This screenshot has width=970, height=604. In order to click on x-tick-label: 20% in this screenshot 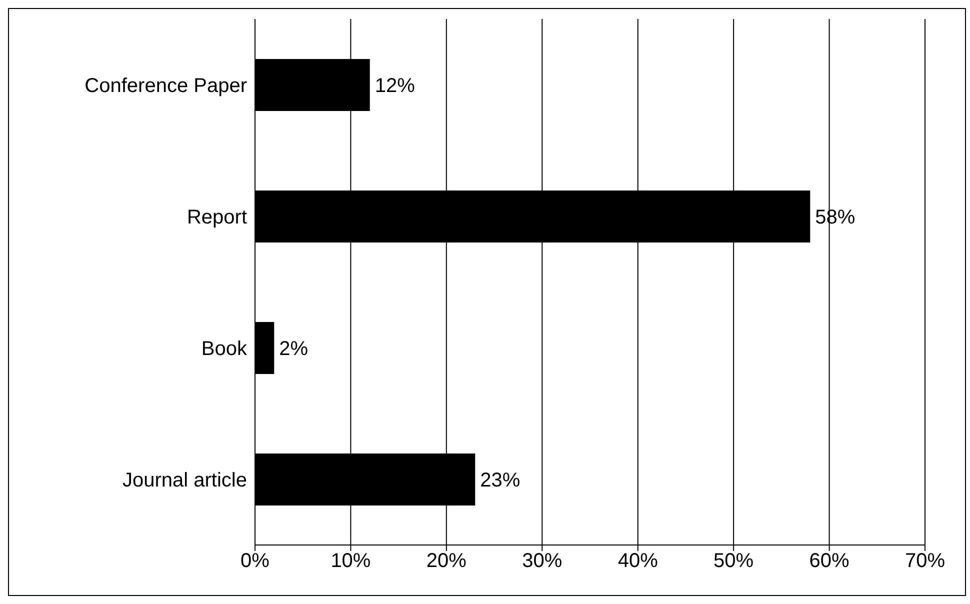, I will do `click(446, 561)`.